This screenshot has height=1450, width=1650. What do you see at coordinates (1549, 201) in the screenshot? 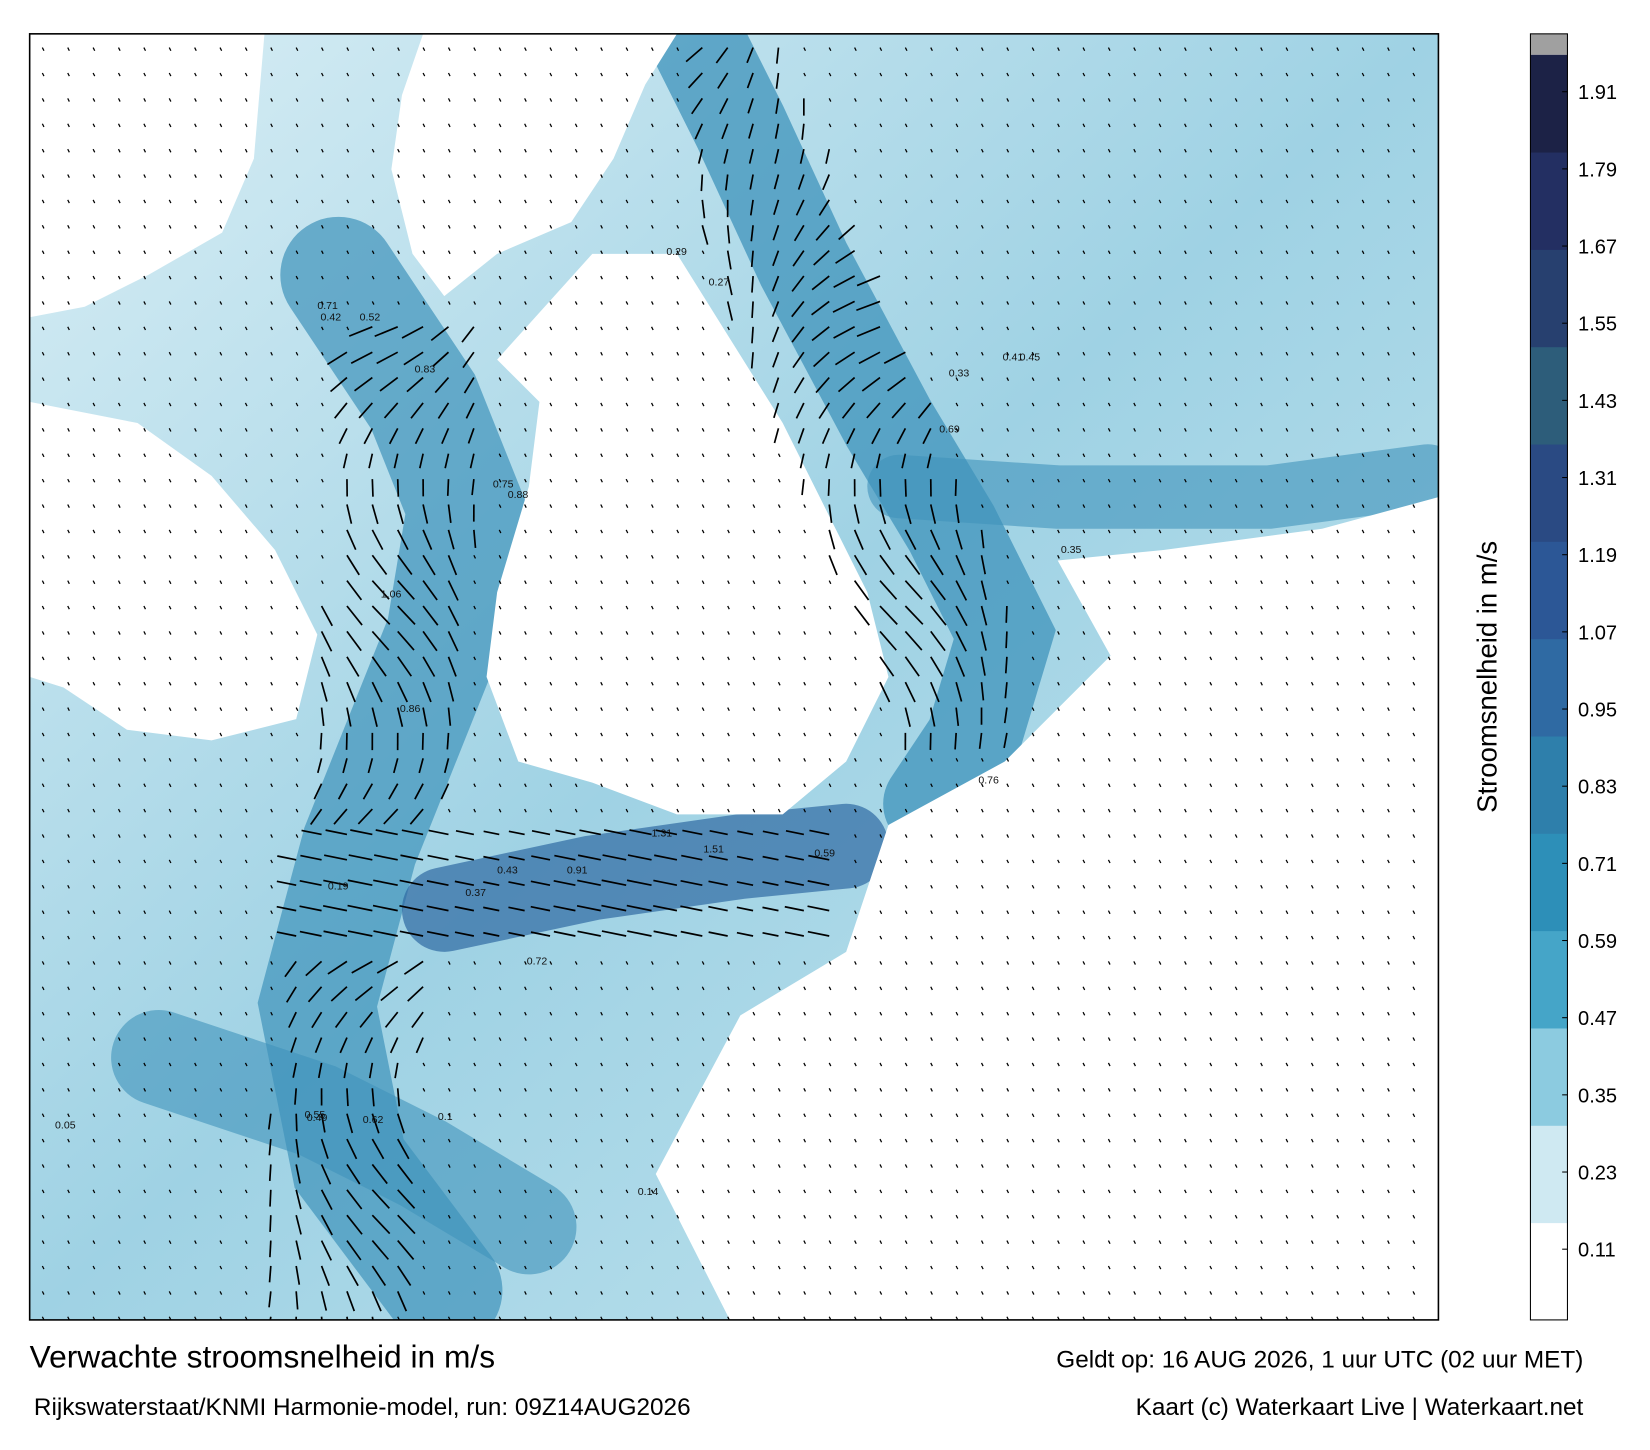
I see `colorbar-band` at bounding box center [1549, 201].